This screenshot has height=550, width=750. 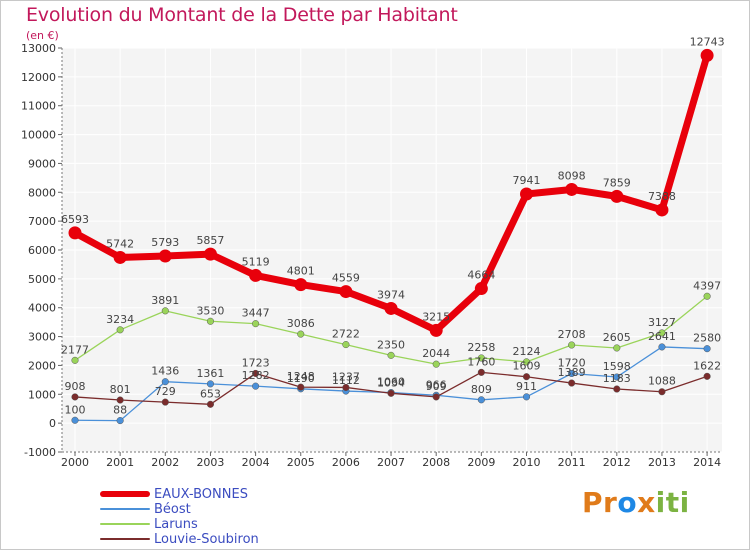 What do you see at coordinates (42, 163) in the screenshot?
I see `y-tick-label: 9000` at bounding box center [42, 163].